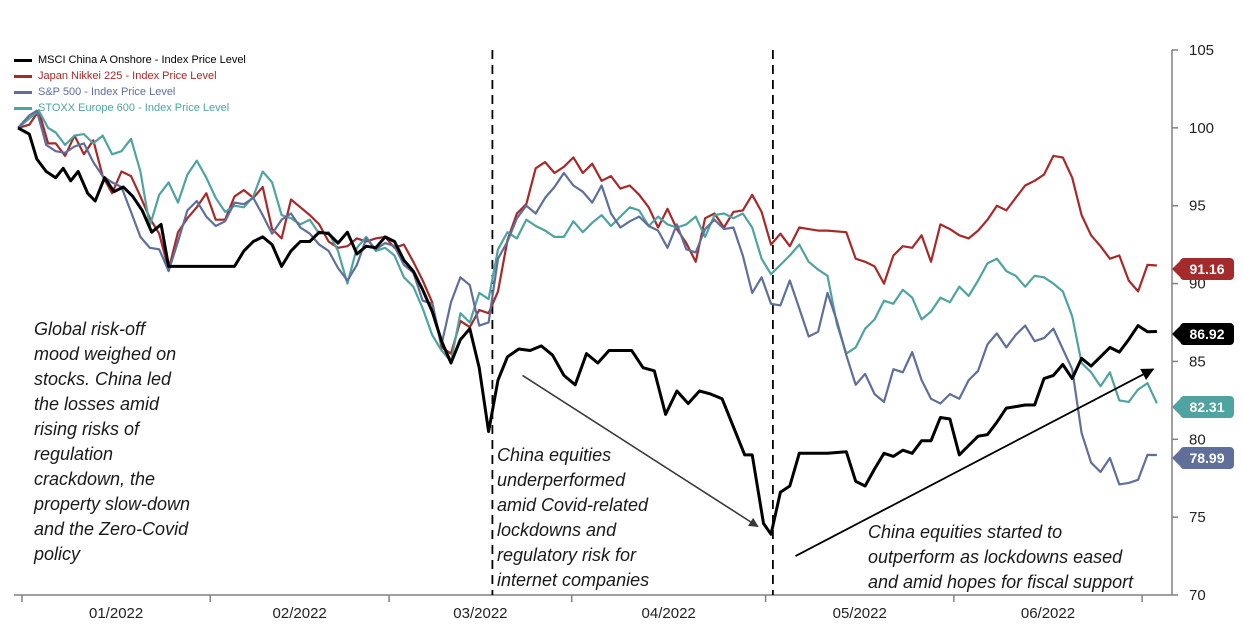 This screenshot has height=630, width=1243. What do you see at coordinates (134, 108) in the screenshot?
I see `legend-label-stoxx: STOXX Europe 600 - Index Price Level` at bounding box center [134, 108].